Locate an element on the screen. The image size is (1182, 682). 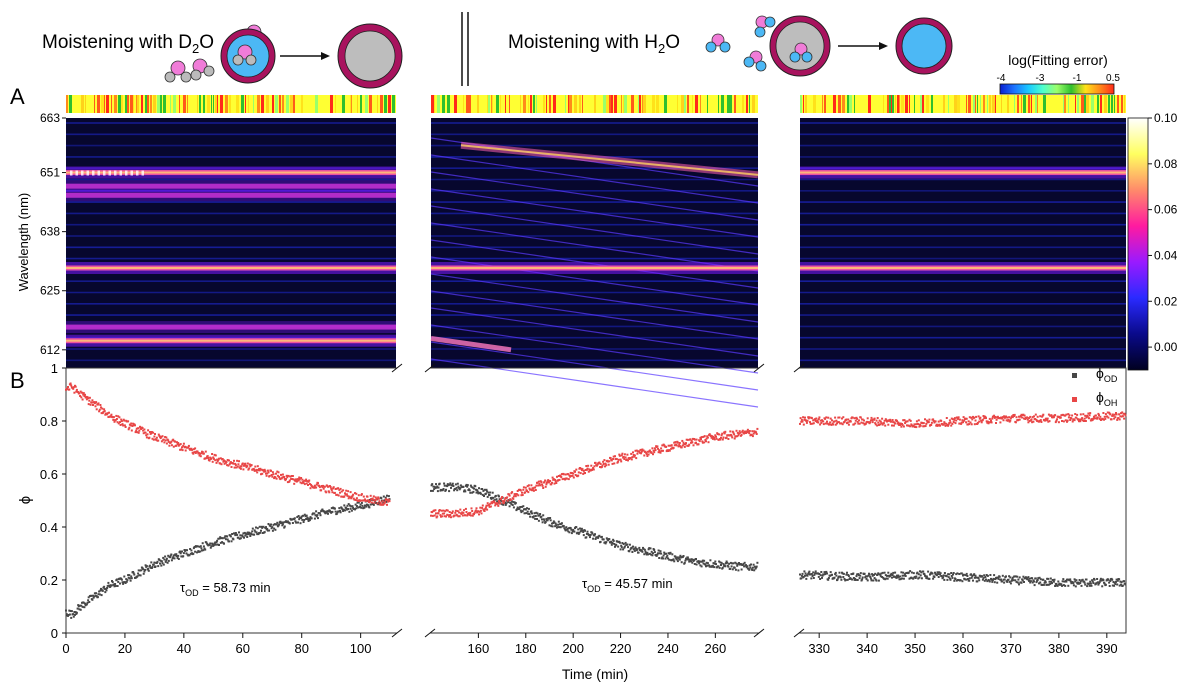
intensity-colorbar-ticks: 0.100.080.060.040.020.00 is located at coordinates (1163, 232).